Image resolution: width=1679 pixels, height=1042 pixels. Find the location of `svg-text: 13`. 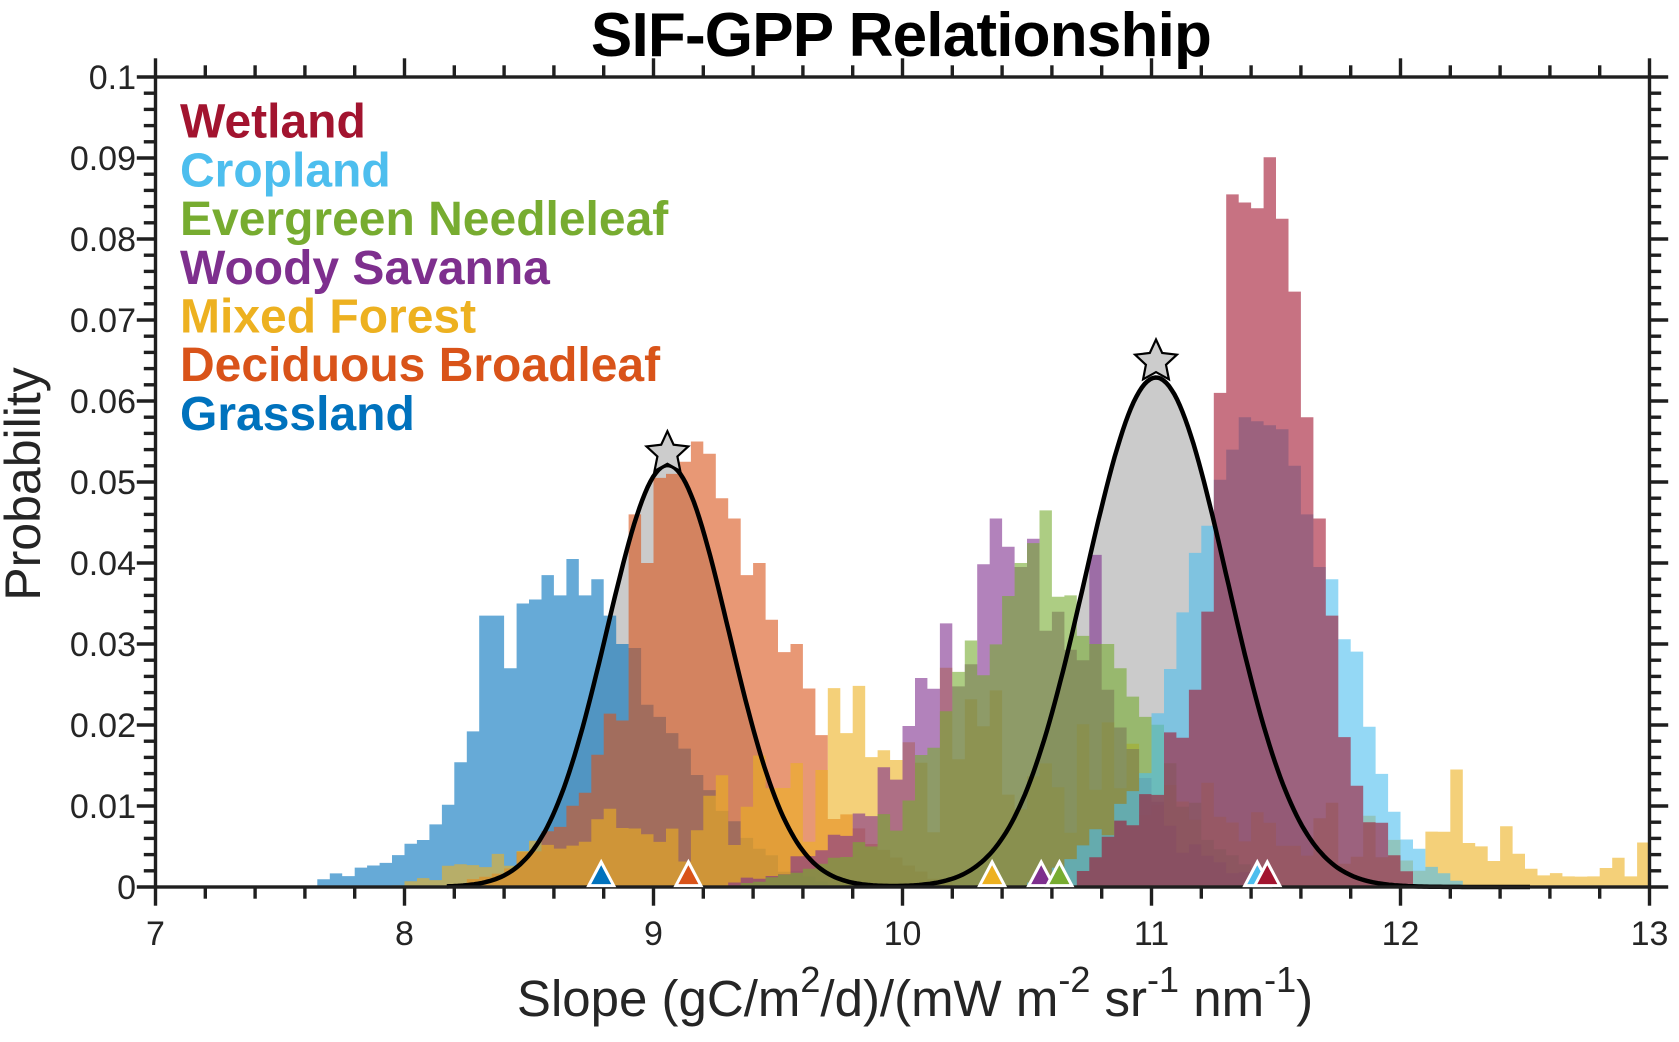

svg-text: 13 is located at coordinates (1650, 934).